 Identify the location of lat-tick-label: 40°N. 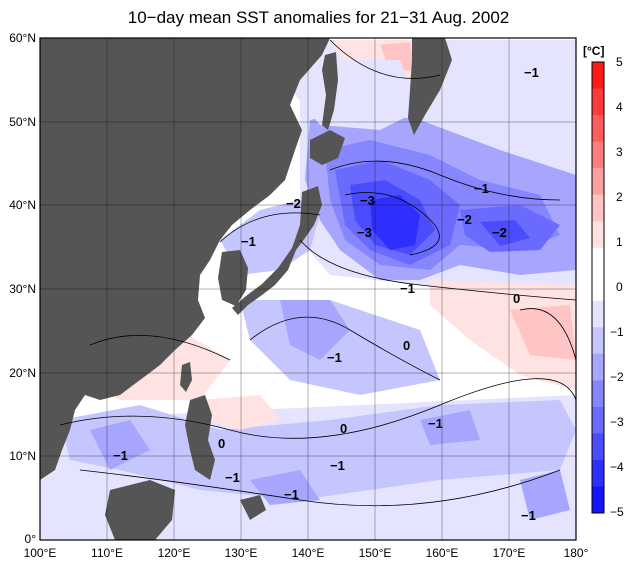
(22, 205).